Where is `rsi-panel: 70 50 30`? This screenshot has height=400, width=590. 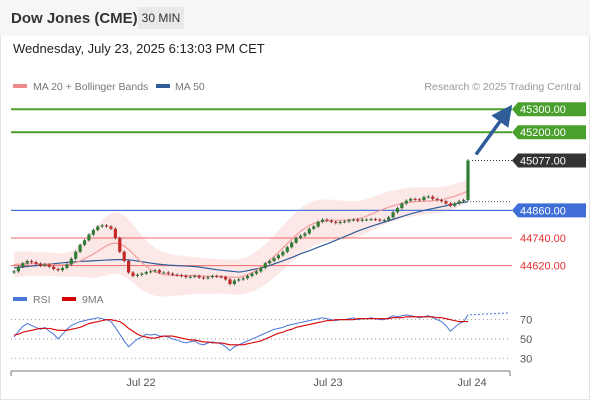 rsi-panel: 70 50 30 is located at coordinates (271, 338).